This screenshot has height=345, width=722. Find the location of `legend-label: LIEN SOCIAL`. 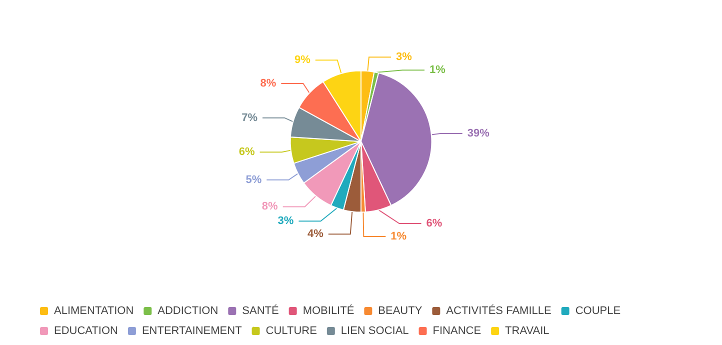

legend-label: LIEN SOCIAL is located at coordinates (374, 331).